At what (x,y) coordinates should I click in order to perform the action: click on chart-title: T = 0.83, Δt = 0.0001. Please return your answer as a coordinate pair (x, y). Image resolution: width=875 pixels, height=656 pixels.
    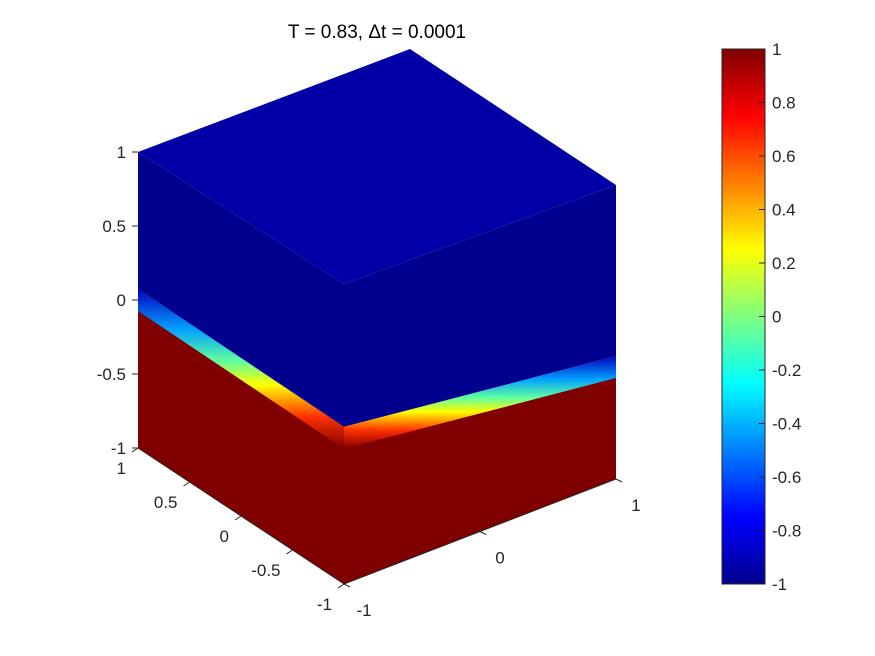
    Looking at the image, I should click on (377, 32).